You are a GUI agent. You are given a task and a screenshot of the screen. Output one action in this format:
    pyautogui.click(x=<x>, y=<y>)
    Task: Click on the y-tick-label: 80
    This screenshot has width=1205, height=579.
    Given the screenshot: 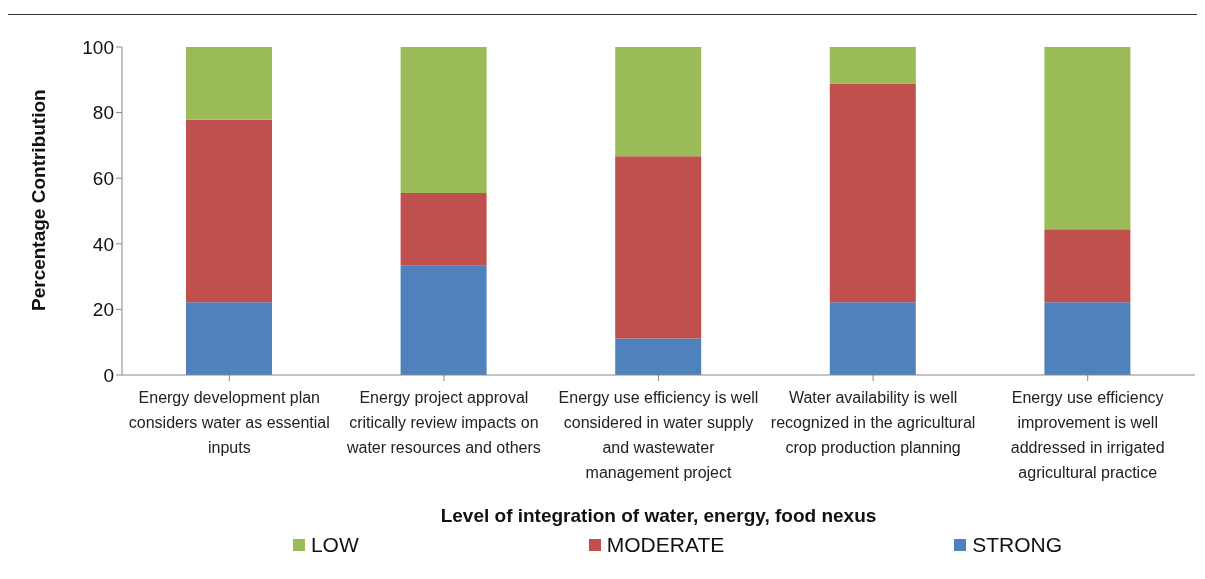 What is the action you would take?
    pyautogui.click(x=103, y=113)
    